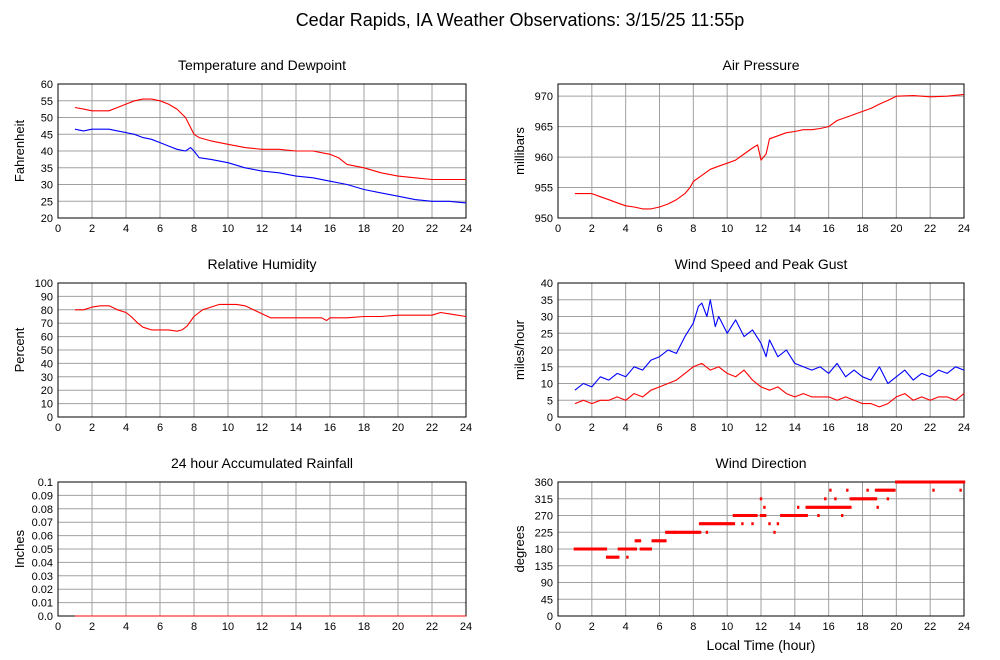 The width and height of the screenshot is (1000, 660). I want to click on rain-y-tick-label: 0.09, so click(42, 496).